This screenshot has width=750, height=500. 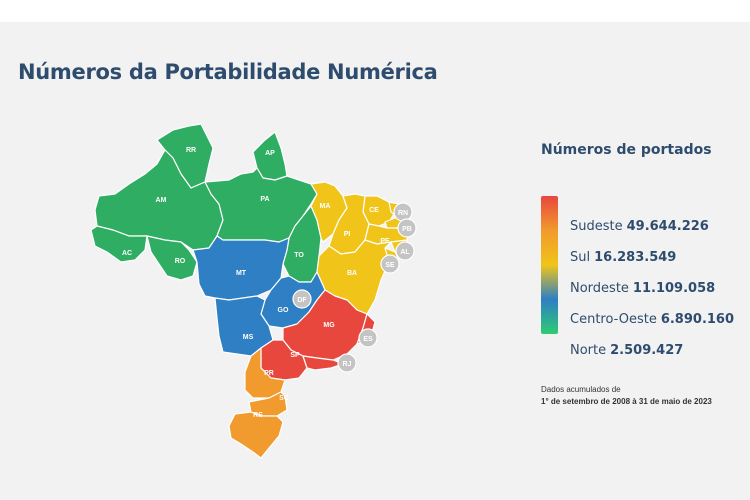 What do you see at coordinates (635, 257) in the screenshot?
I see `legend-value: 16.283.549` at bounding box center [635, 257].